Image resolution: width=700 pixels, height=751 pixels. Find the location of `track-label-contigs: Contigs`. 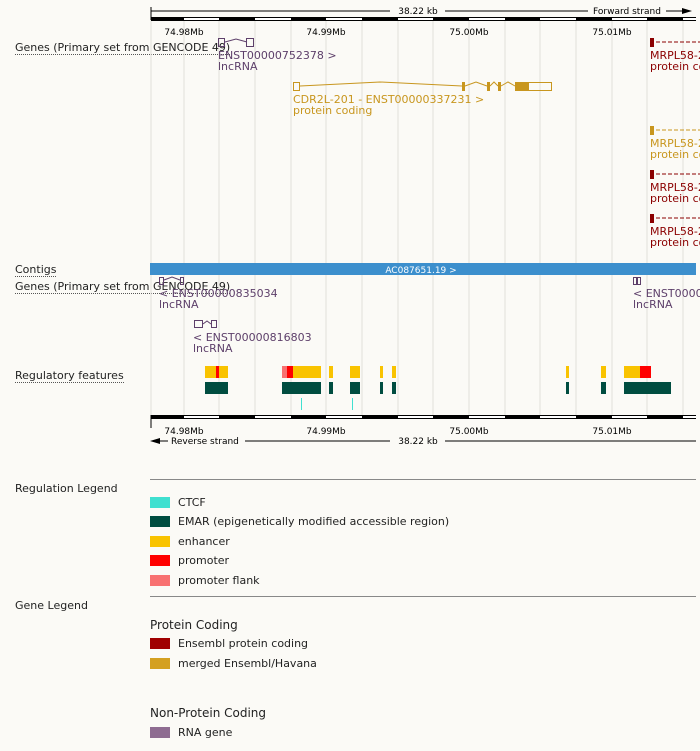

track-label-contigs: Contigs is located at coordinates (36, 270).